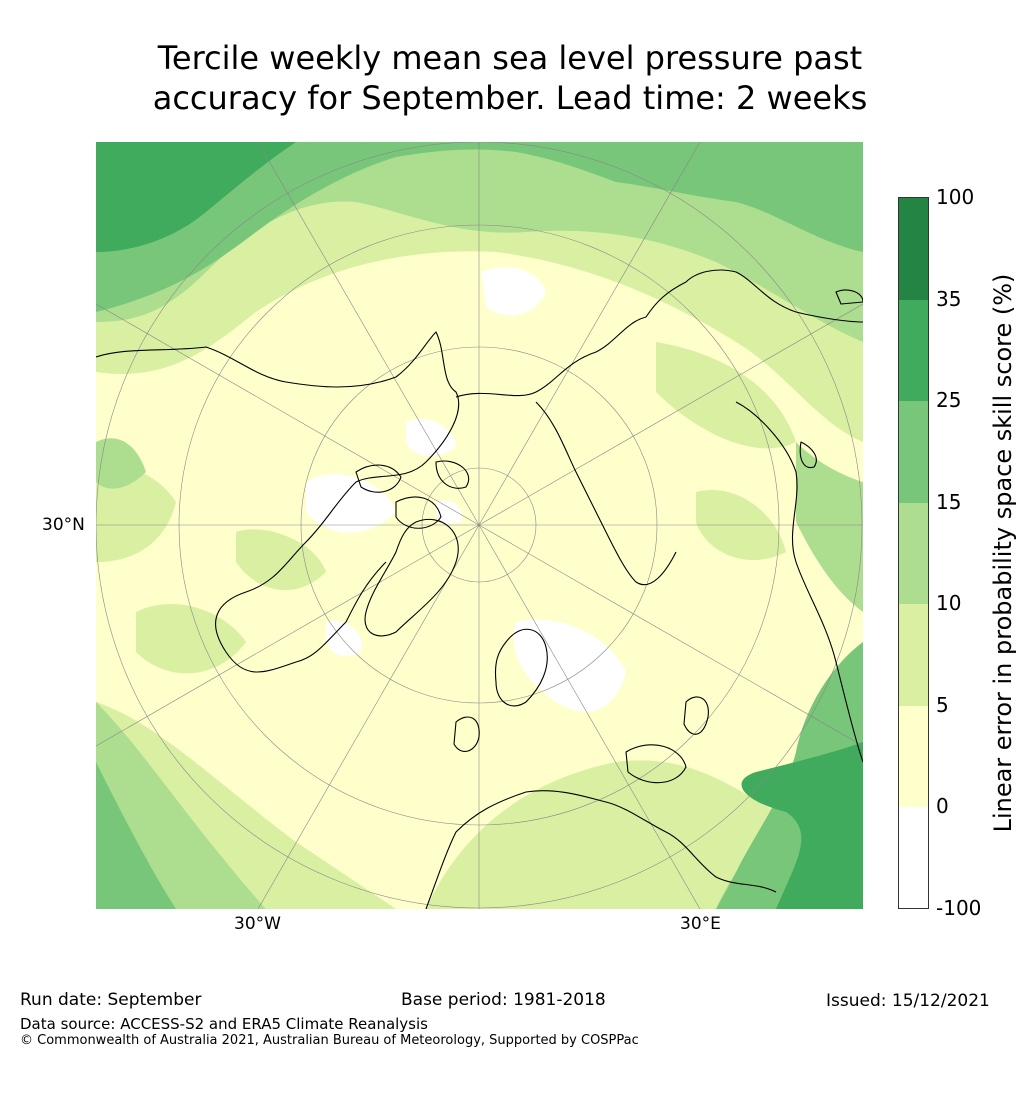 The image size is (1020, 1095). What do you see at coordinates (949, 502) in the screenshot?
I see `colorbar-tick-15: 15` at bounding box center [949, 502].